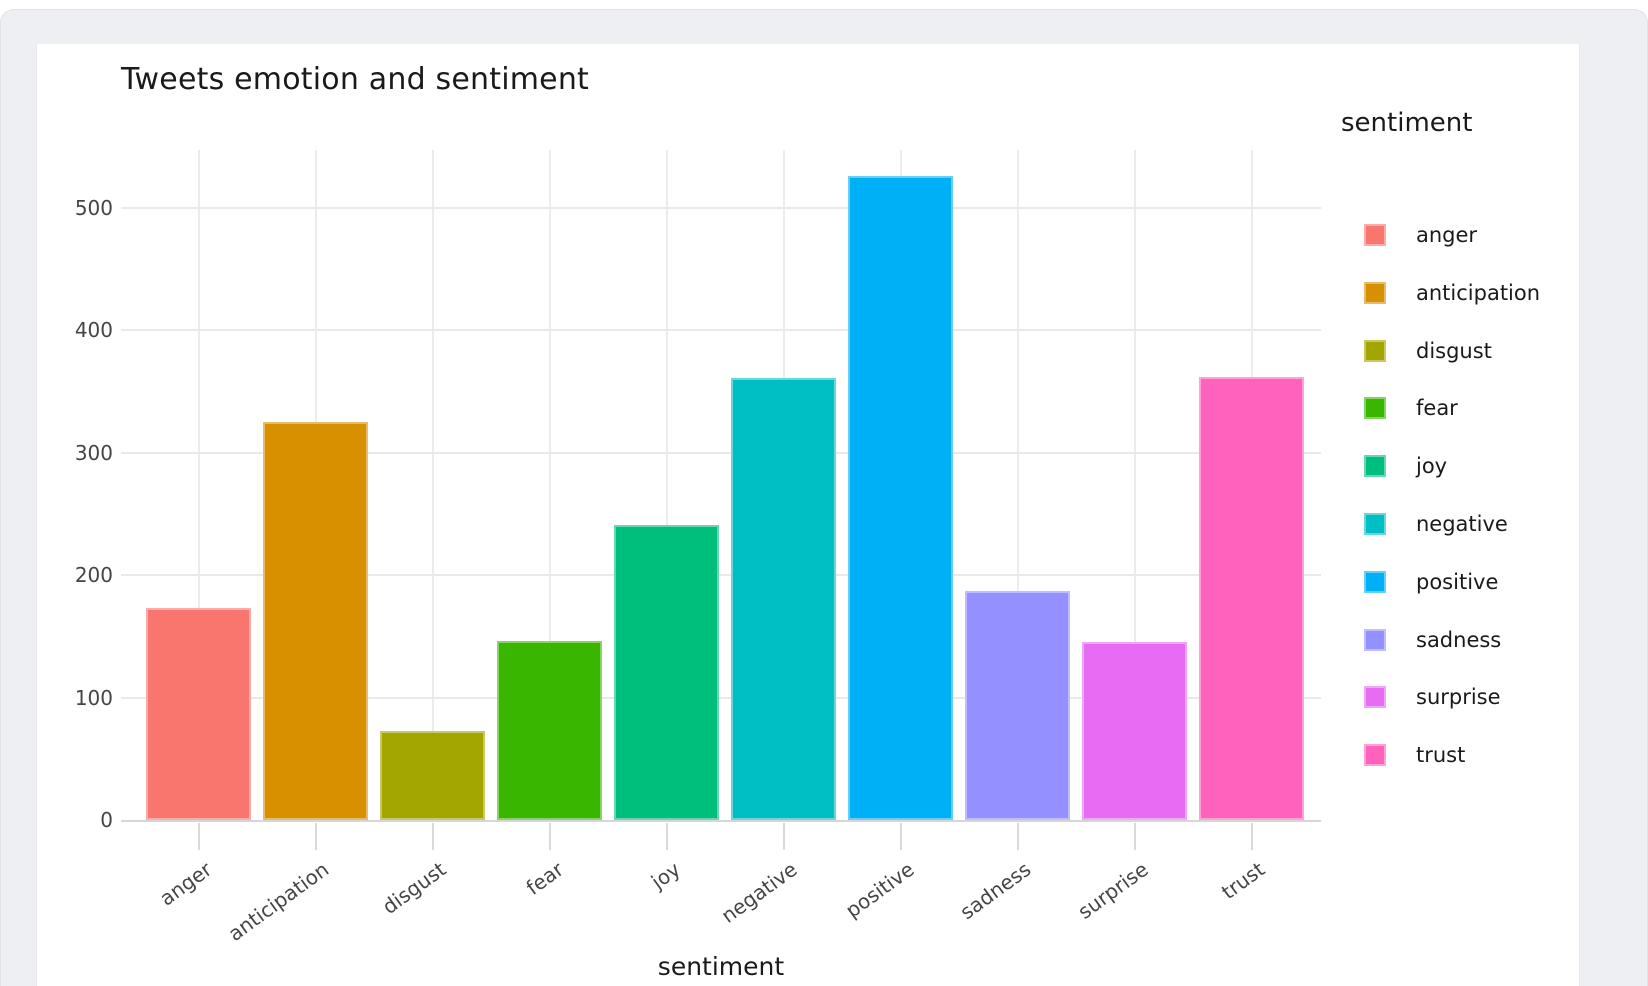  I want to click on legend-swatch-negative, so click(1375, 524).